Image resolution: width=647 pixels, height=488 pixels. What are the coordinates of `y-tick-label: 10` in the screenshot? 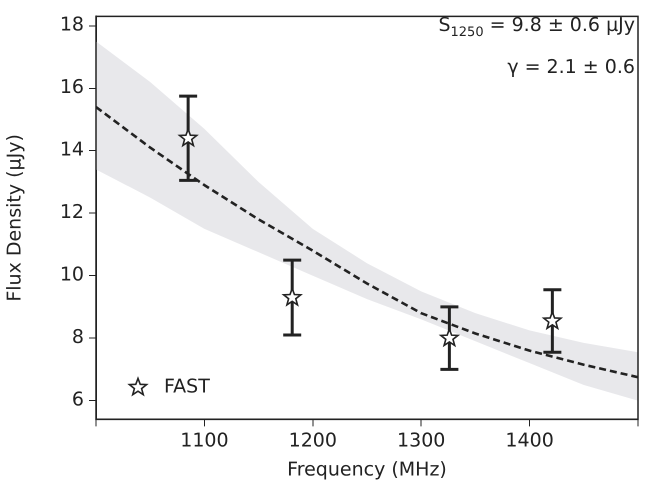 It's located at (72, 275).